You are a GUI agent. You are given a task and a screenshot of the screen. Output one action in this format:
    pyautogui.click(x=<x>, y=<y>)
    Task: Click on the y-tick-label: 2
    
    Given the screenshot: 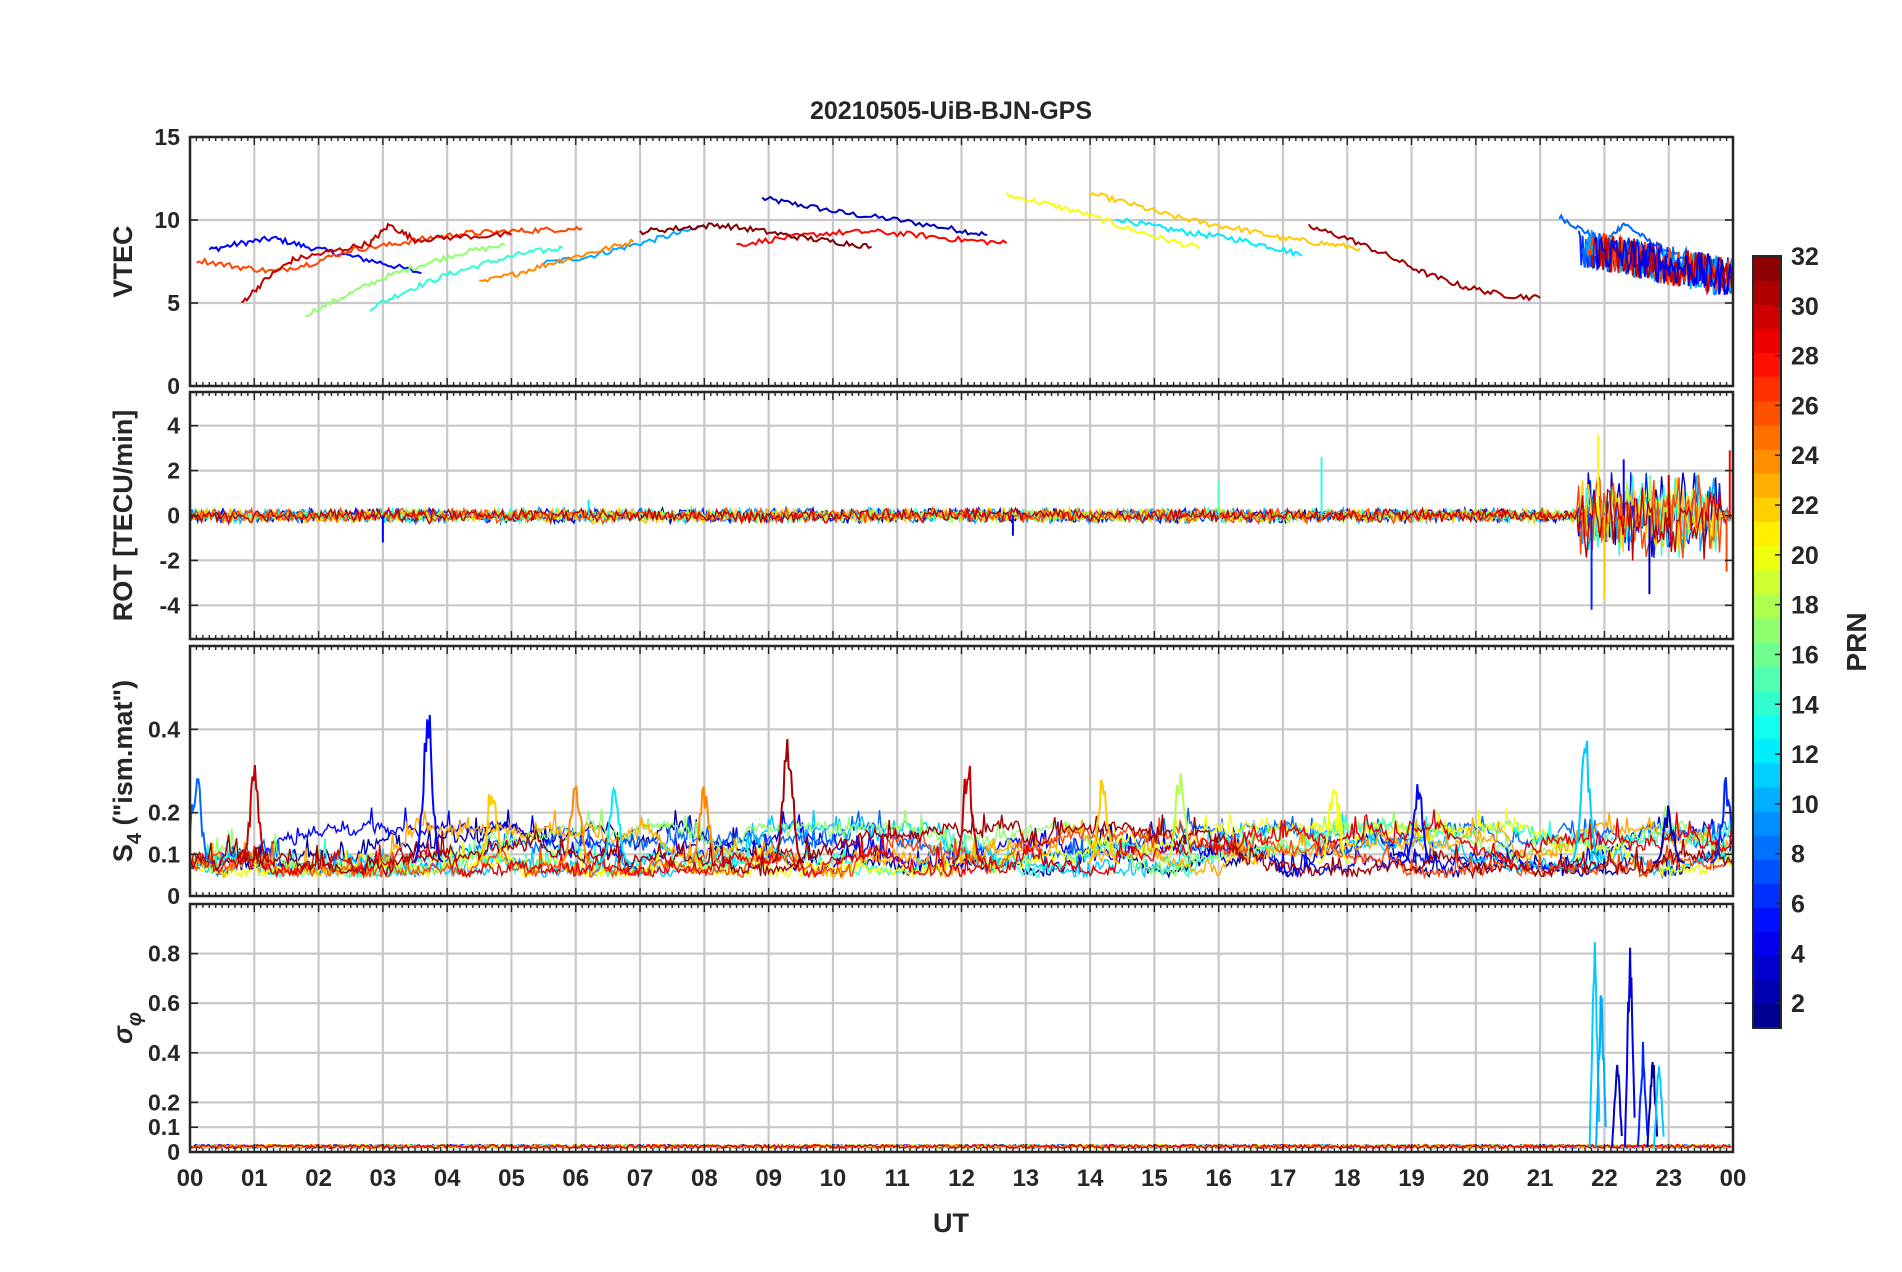 What is the action you would take?
    pyautogui.click(x=173, y=471)
    